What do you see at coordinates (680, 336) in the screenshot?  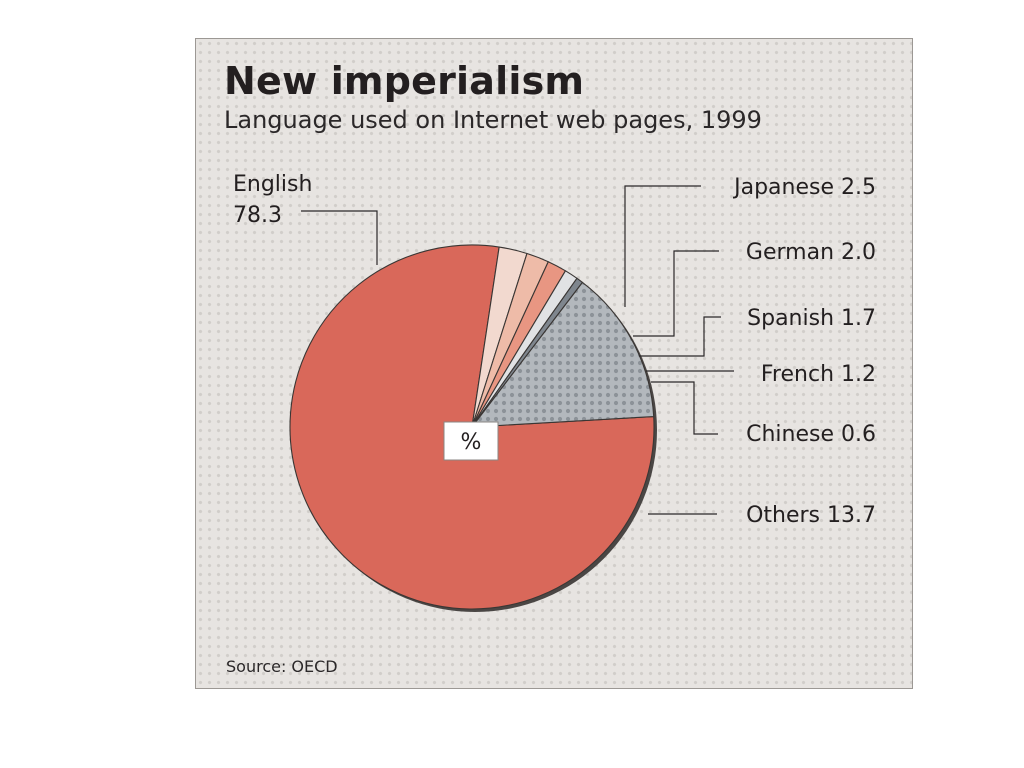 I see `leader-line-spanish` at bounding box center [680, 336].